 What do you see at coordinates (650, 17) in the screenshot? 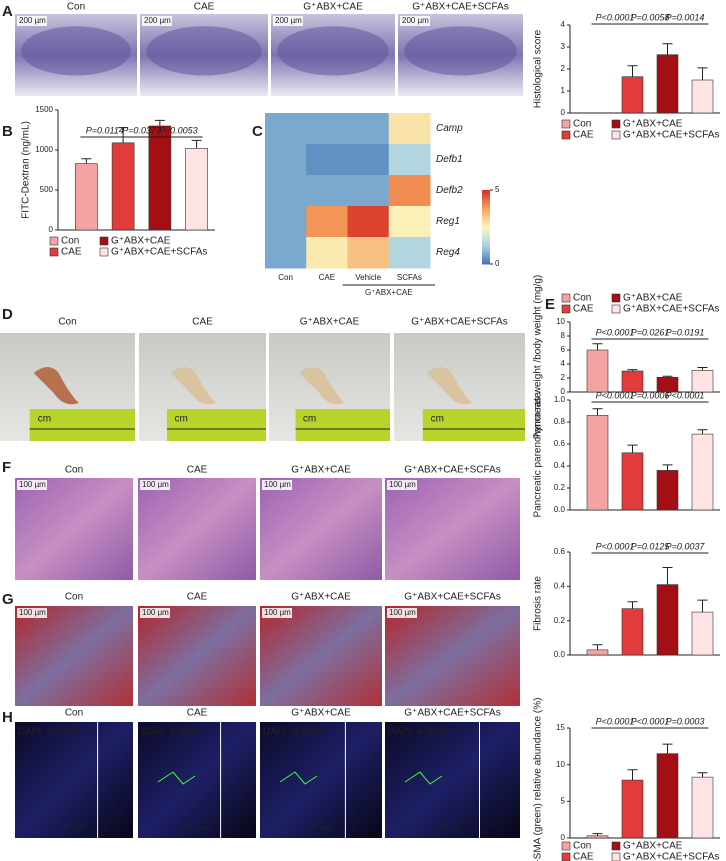
I see `p-value: P=0.0058` at bounding box center [650, 17].